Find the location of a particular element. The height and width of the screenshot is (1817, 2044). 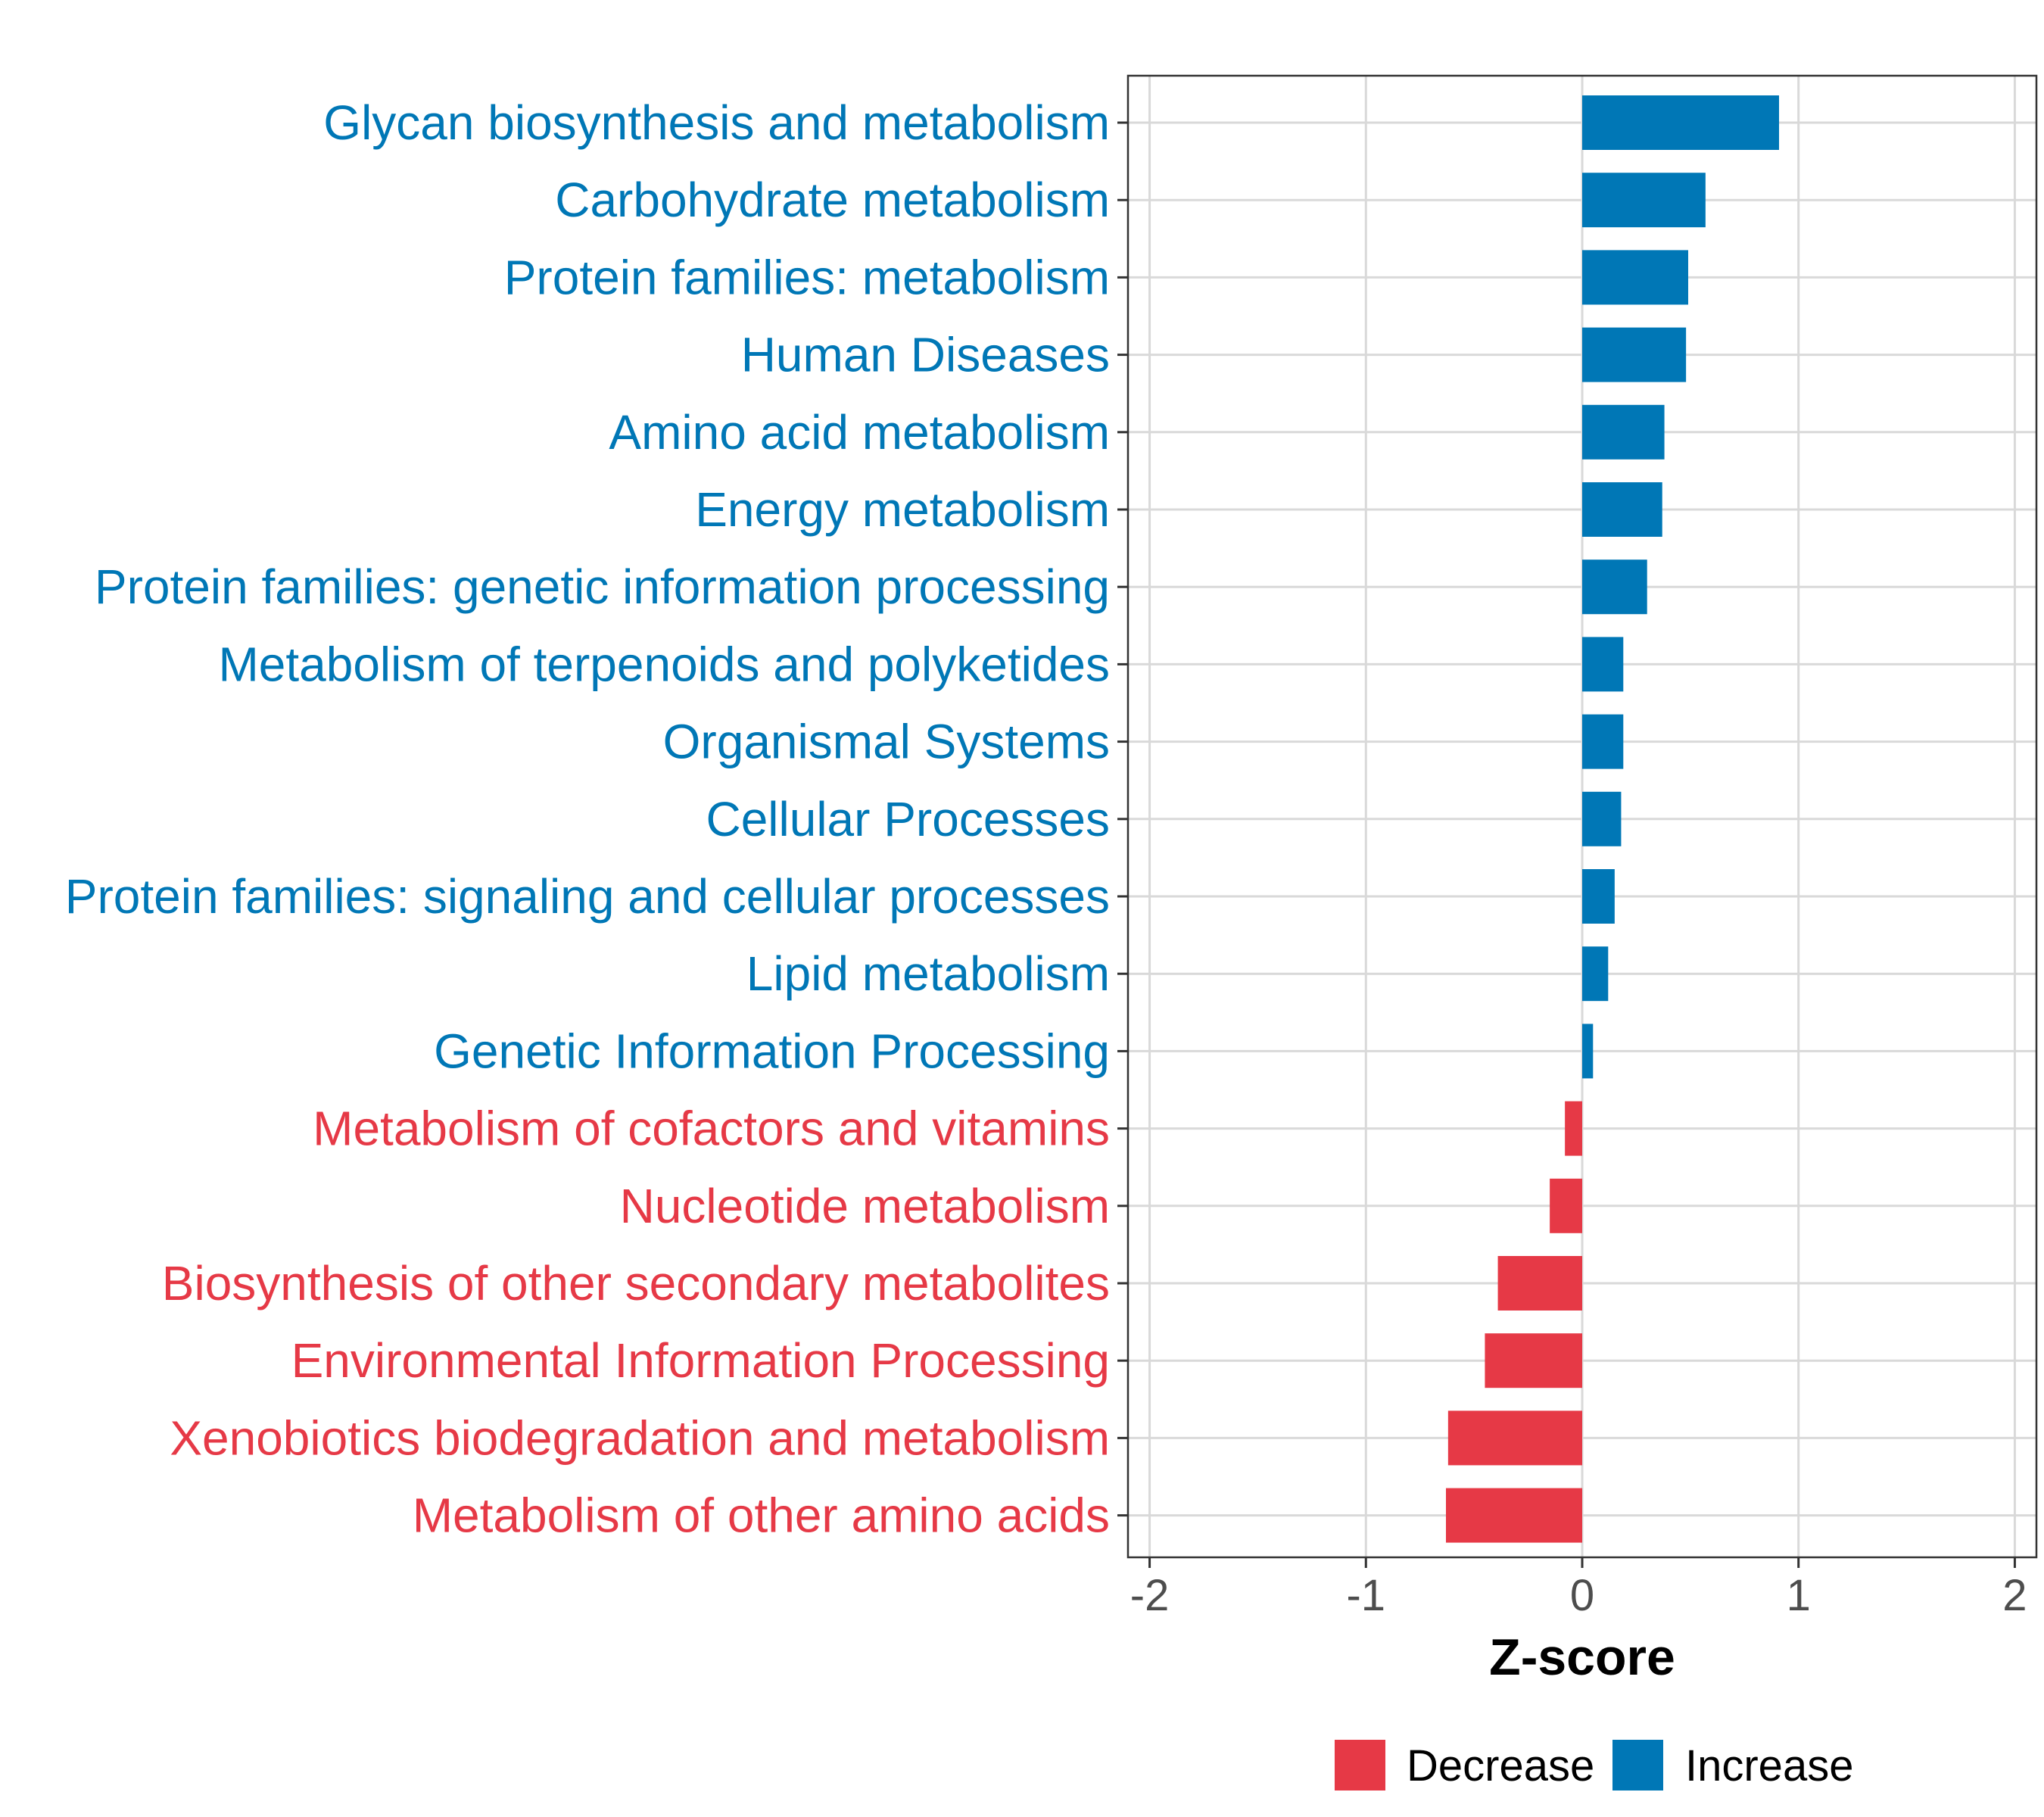

y-category-label: Glycan biosynthesis and metabolism is located at coordinates (716, 122).